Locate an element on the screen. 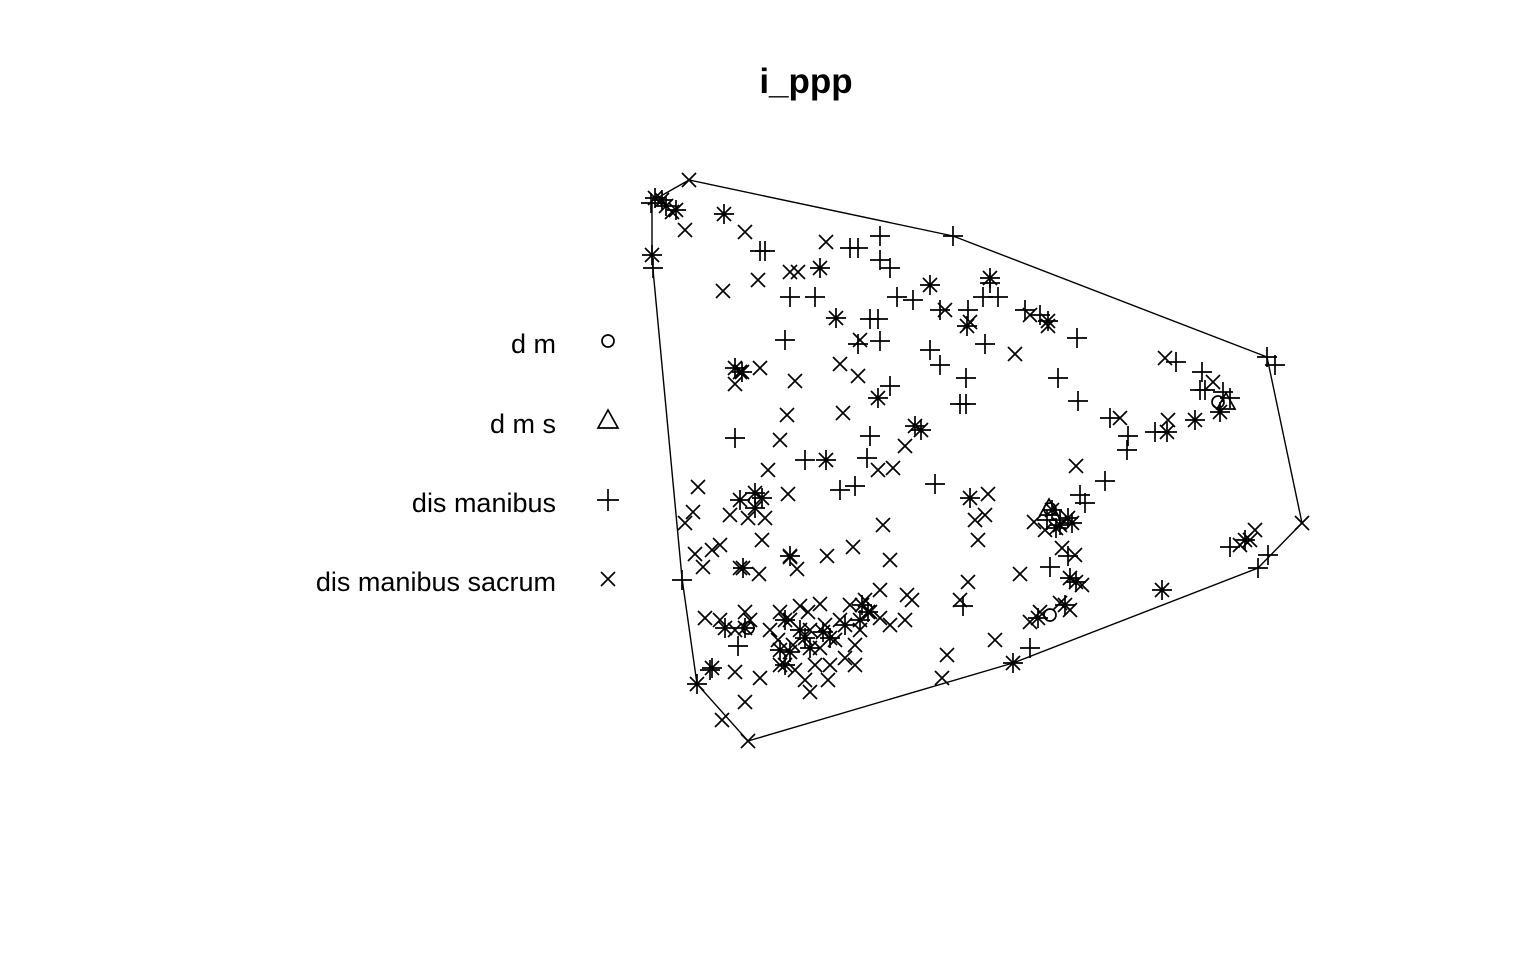  point-triangle-mark is located at coordinates (1049, 506).